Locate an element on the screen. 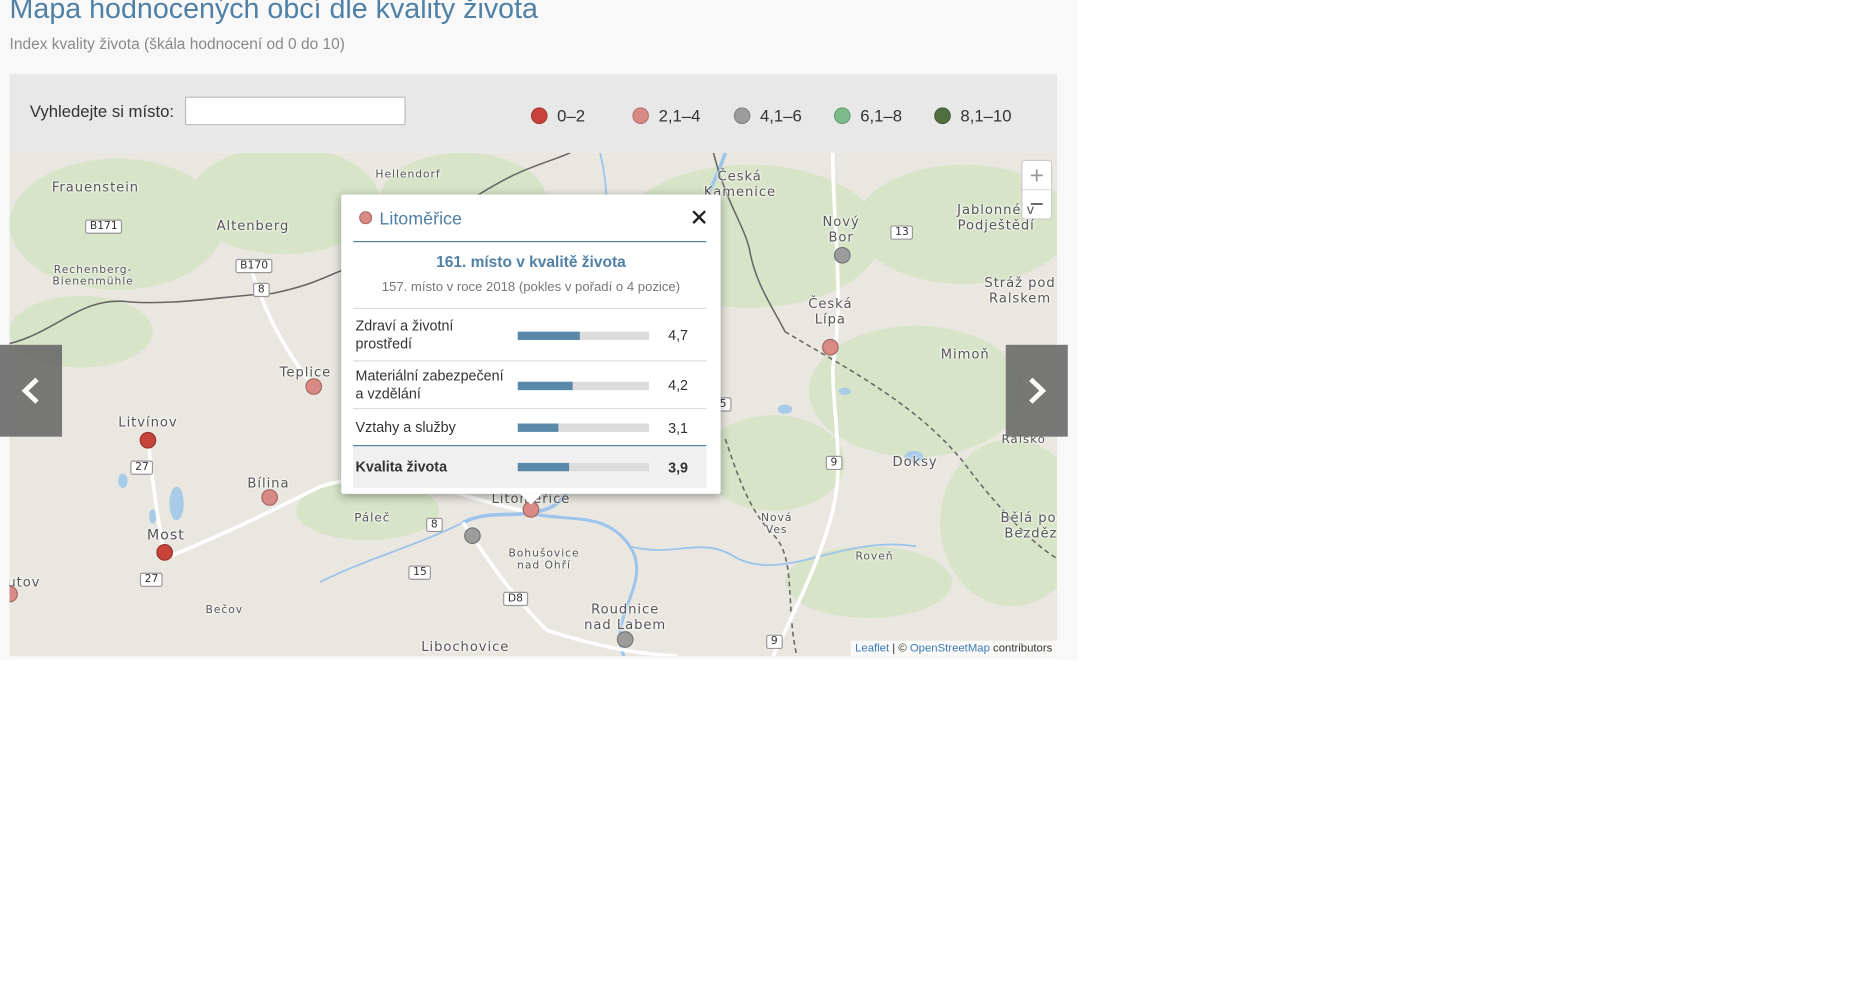  place-label: Nový Bor is located at coordinates (841, 229).